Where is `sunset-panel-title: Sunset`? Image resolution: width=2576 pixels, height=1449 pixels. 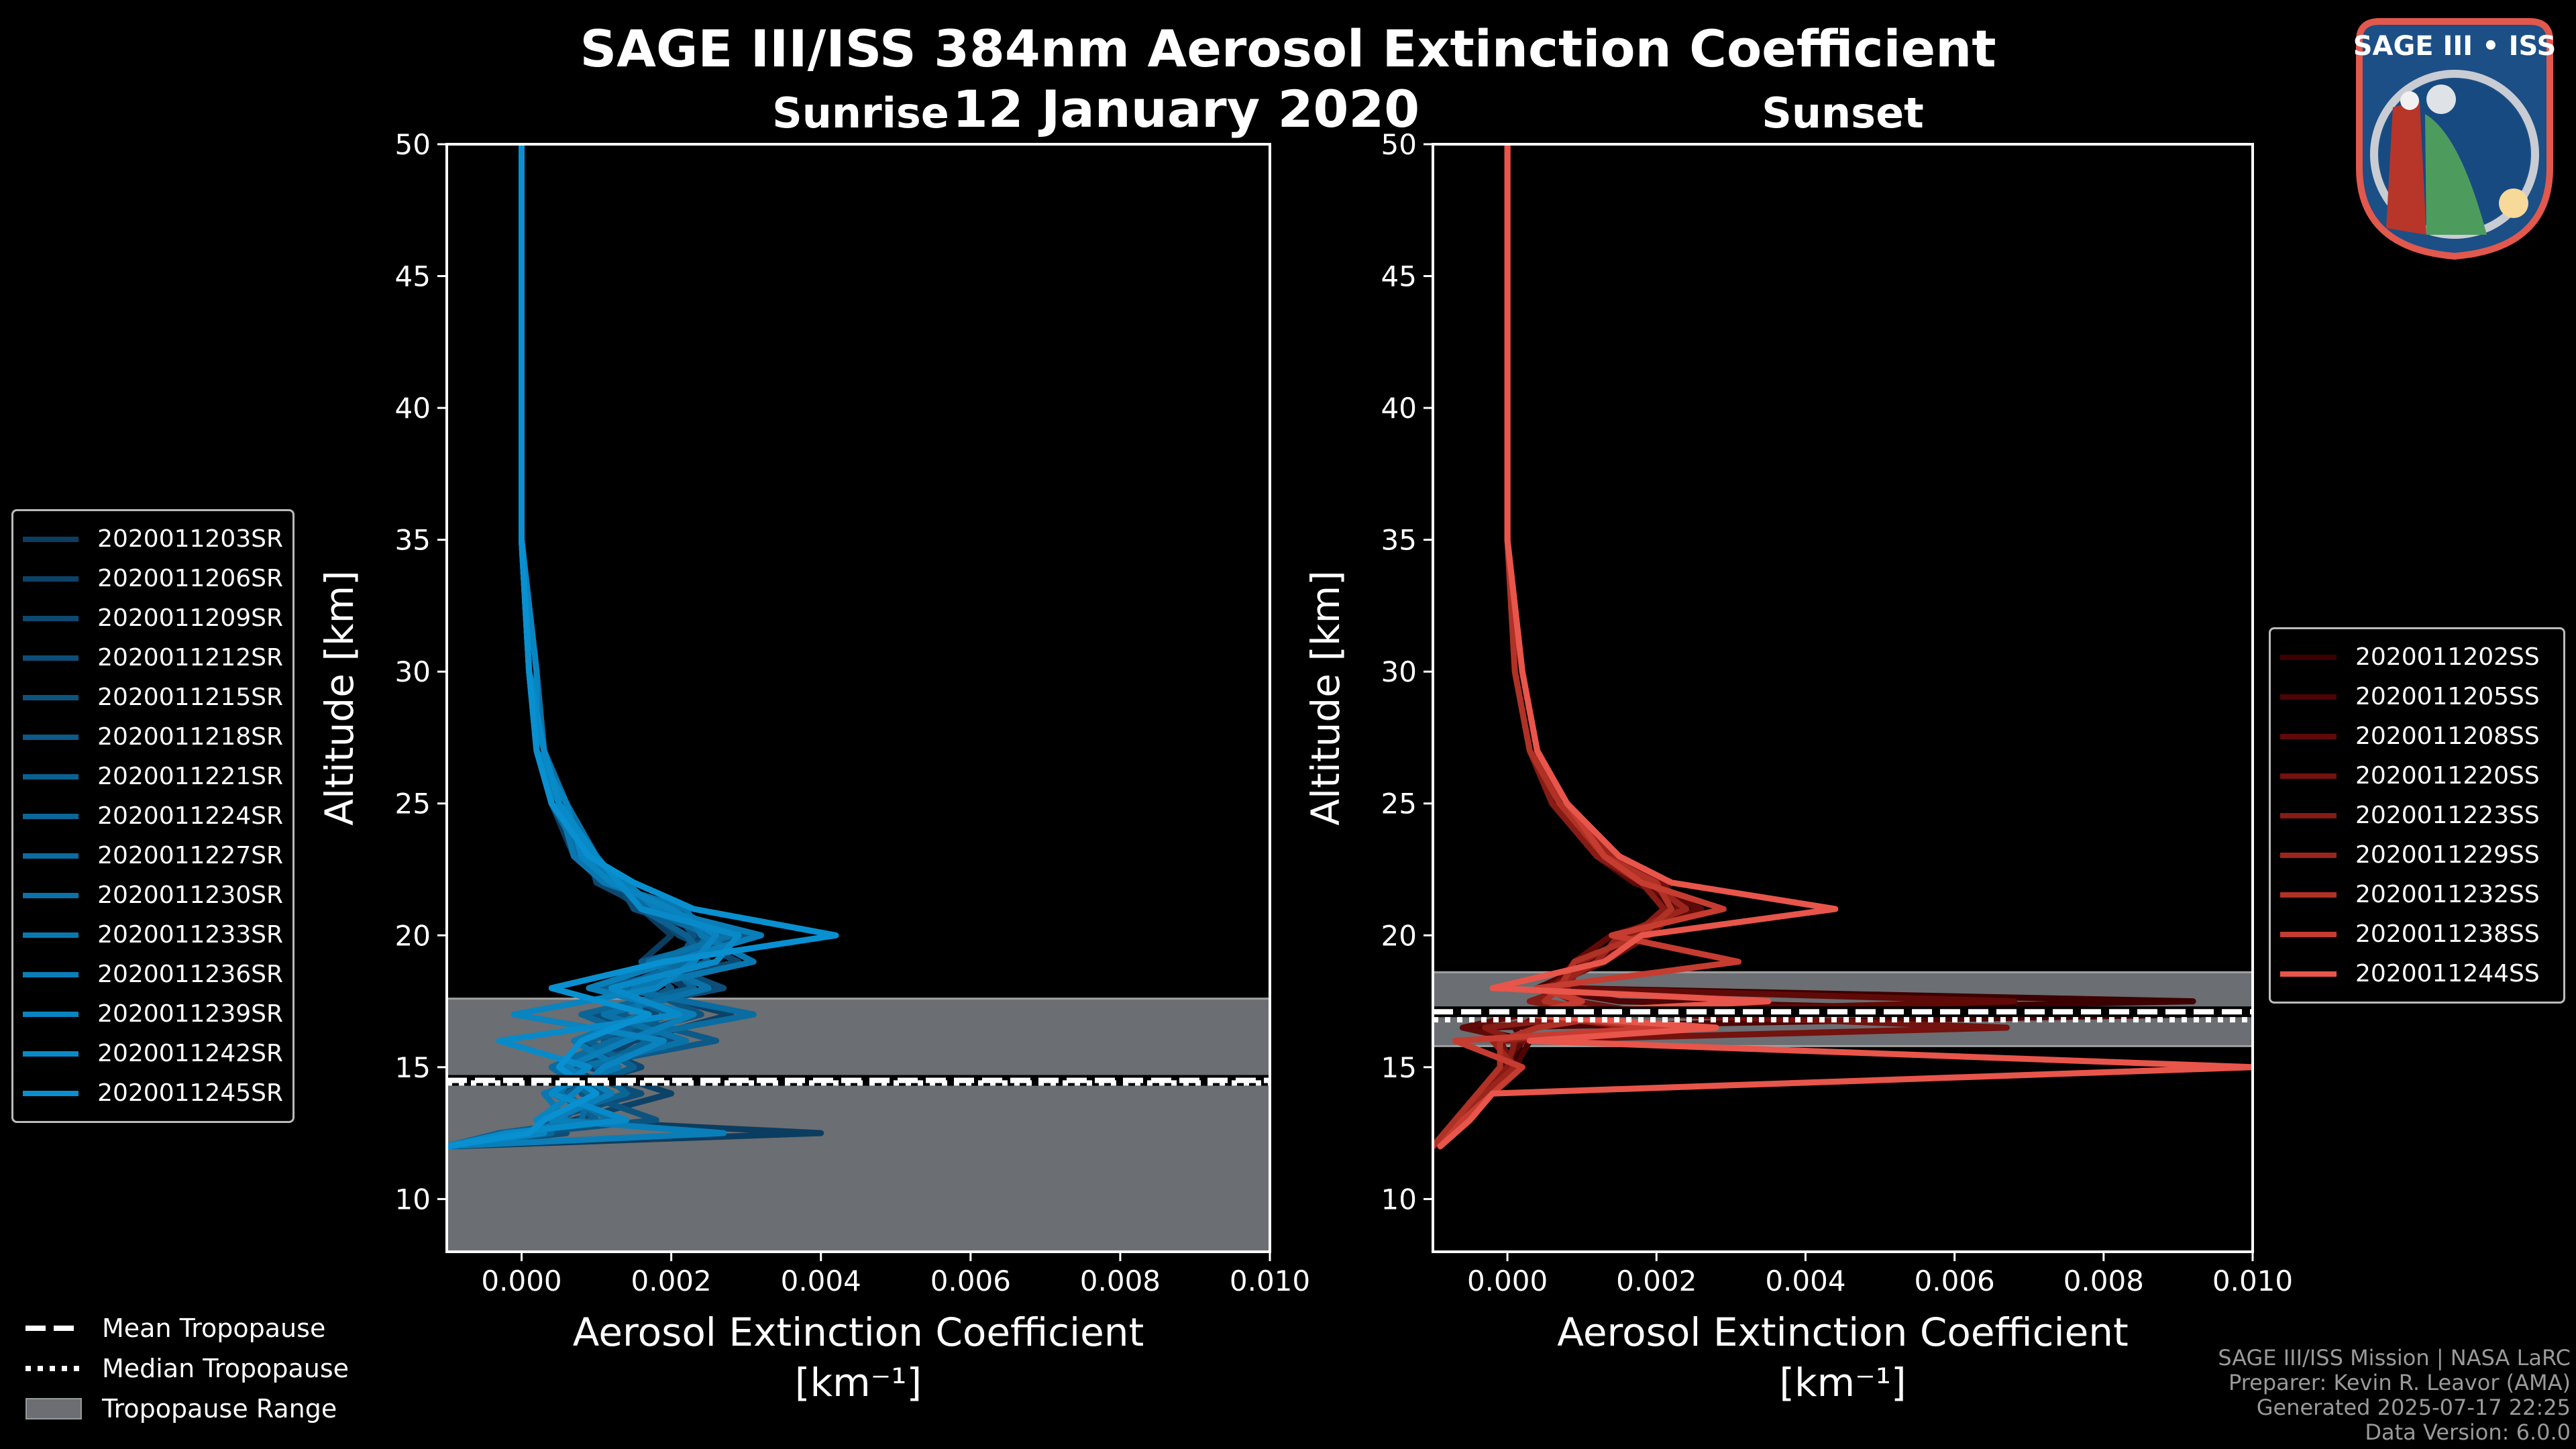 sunset-panel-title: Sunset is located at coordinates (1843, 113).